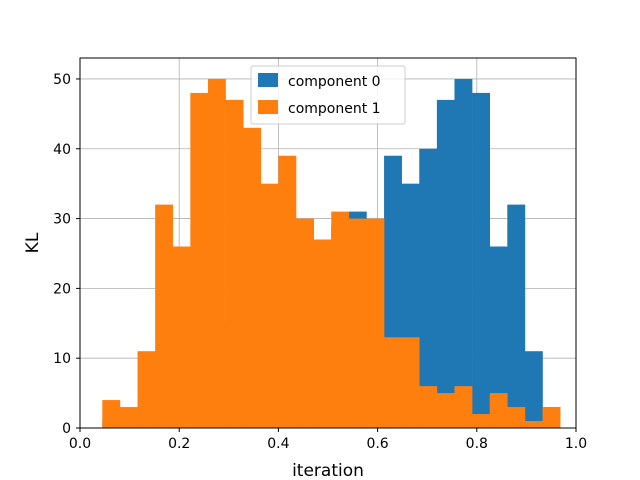 This screenshot has height=480, width=640. Describe the element at coordinates (33, 242) in the screenshot. I see `y-axis-label: KL` at that location.